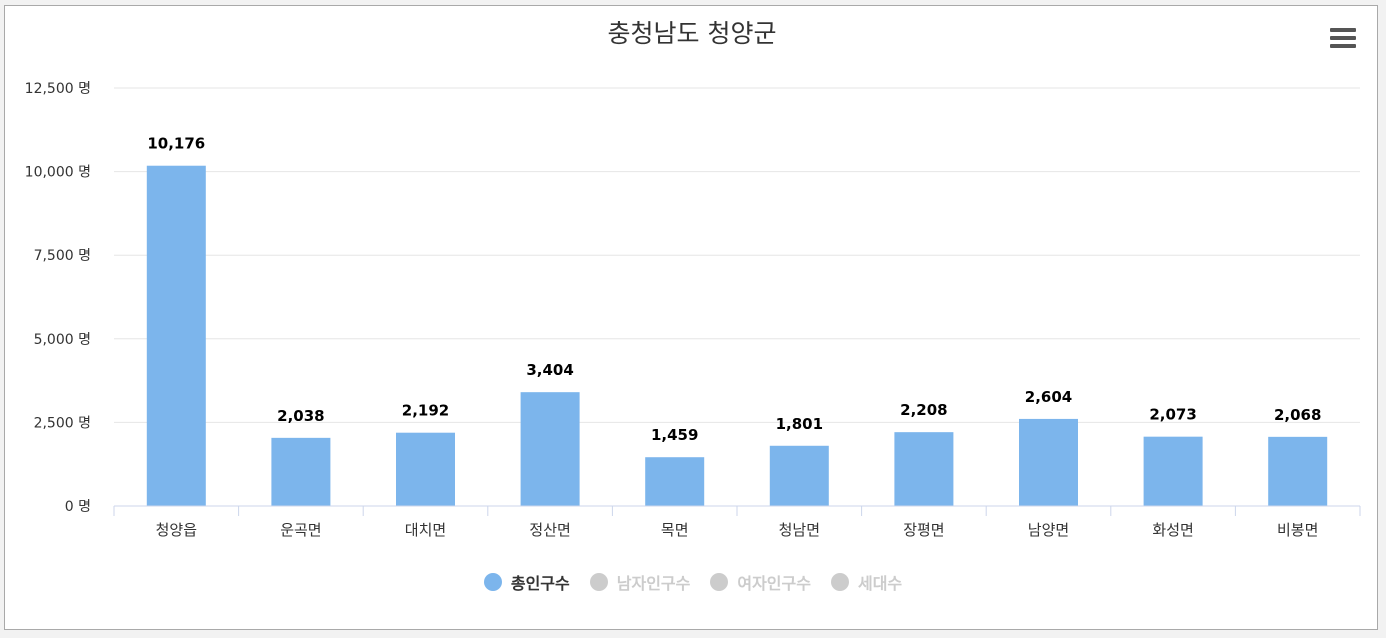  I want to click on legend-item-male-population: 남자인구수, so click(640, 582).